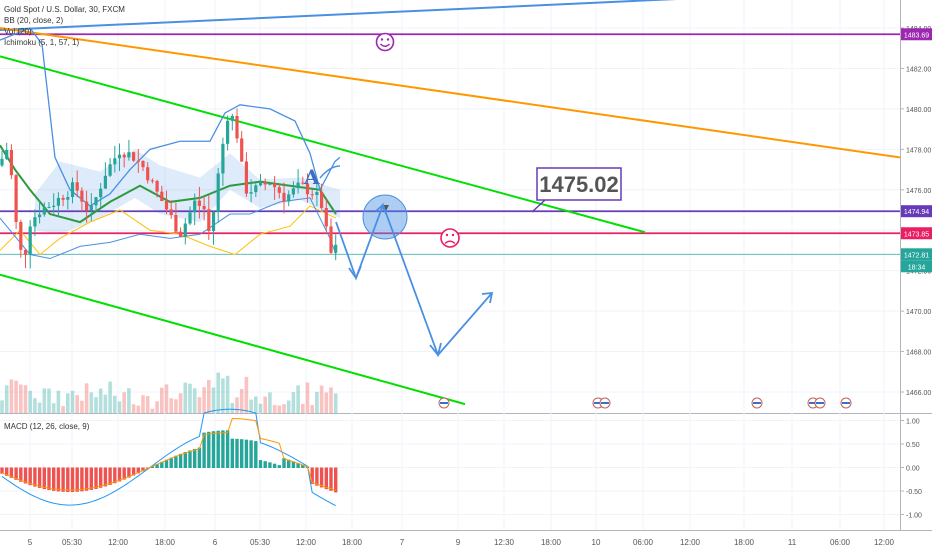 The width and height of the screenshot is (932, 550). Describe the element at coordinates (579, 184) in the screenshot. I see `price-callout-box` at that location.